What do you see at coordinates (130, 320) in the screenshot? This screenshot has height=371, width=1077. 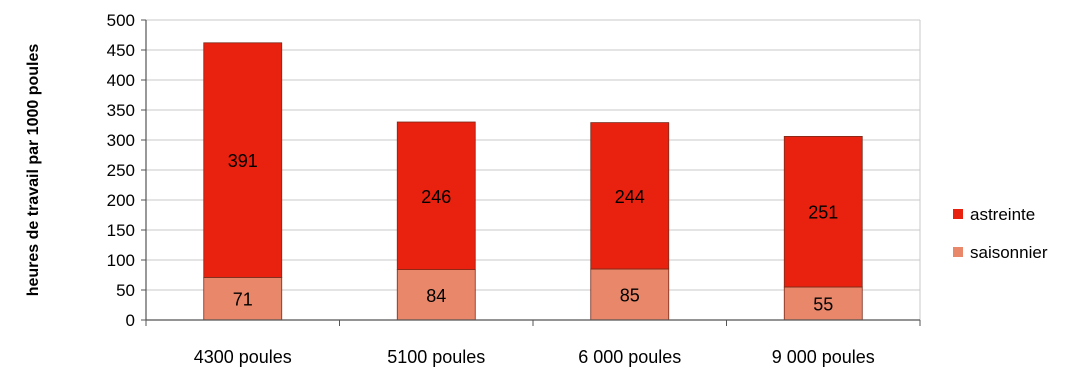 I see `y-tick-label: 0` at bounding box center [130, 320].